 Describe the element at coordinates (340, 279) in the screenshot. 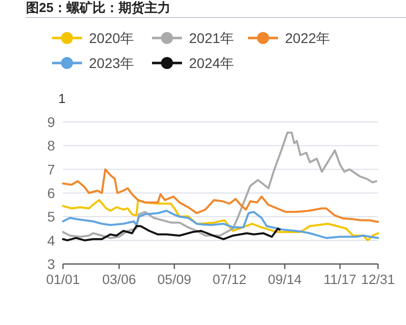

I see `x-tick-label: 11/17` at that location.